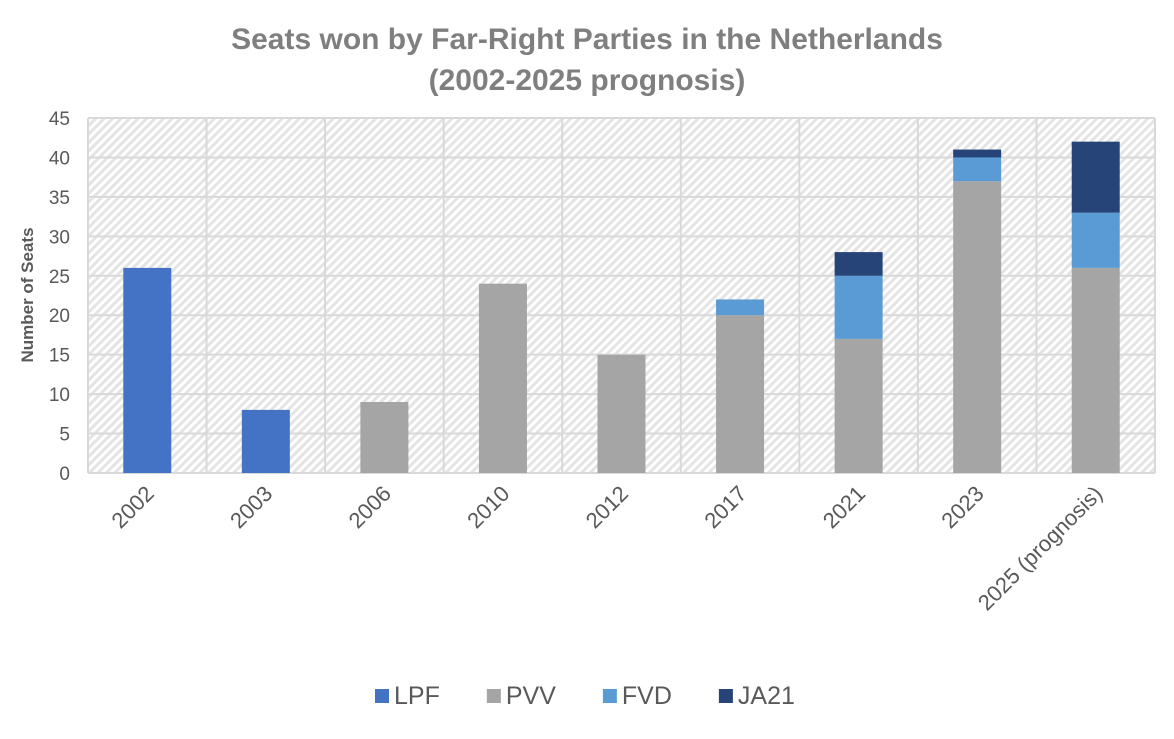  What do you see at coordinates (858, 405) in the screenshot?
I see `bar-pvv-2021` at bounding box center [858, 405].